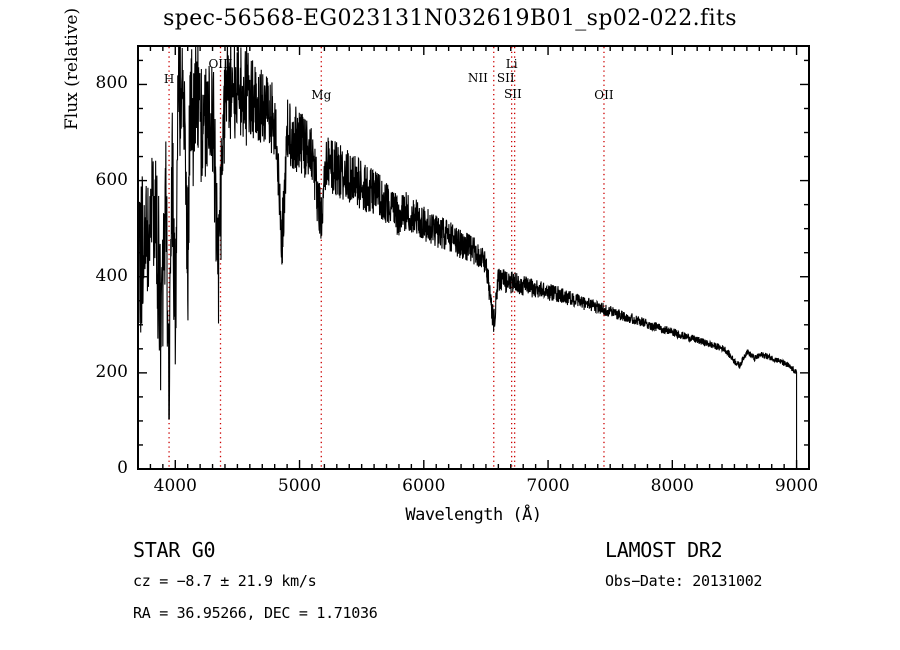 The width and height of the screenshot is (900, 650). What do you see at coordinates (672, 486) in the screenshot?
I see `x-tick-label: 8000` at bounding box center [672, 486].